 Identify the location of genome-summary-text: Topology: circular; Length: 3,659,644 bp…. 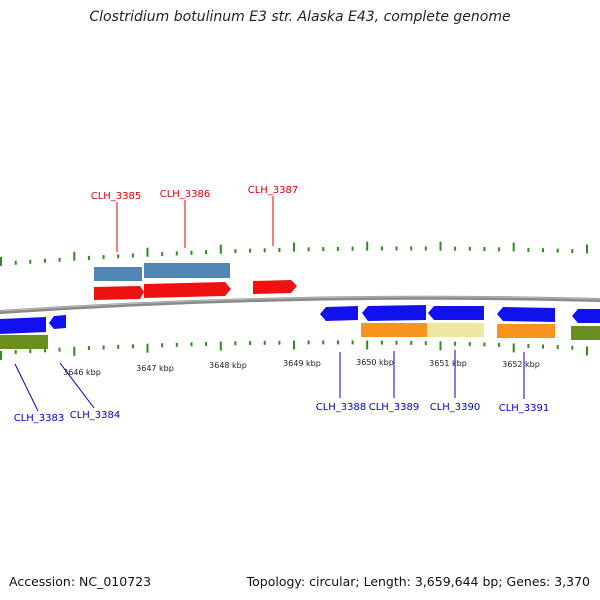
(418, 581).